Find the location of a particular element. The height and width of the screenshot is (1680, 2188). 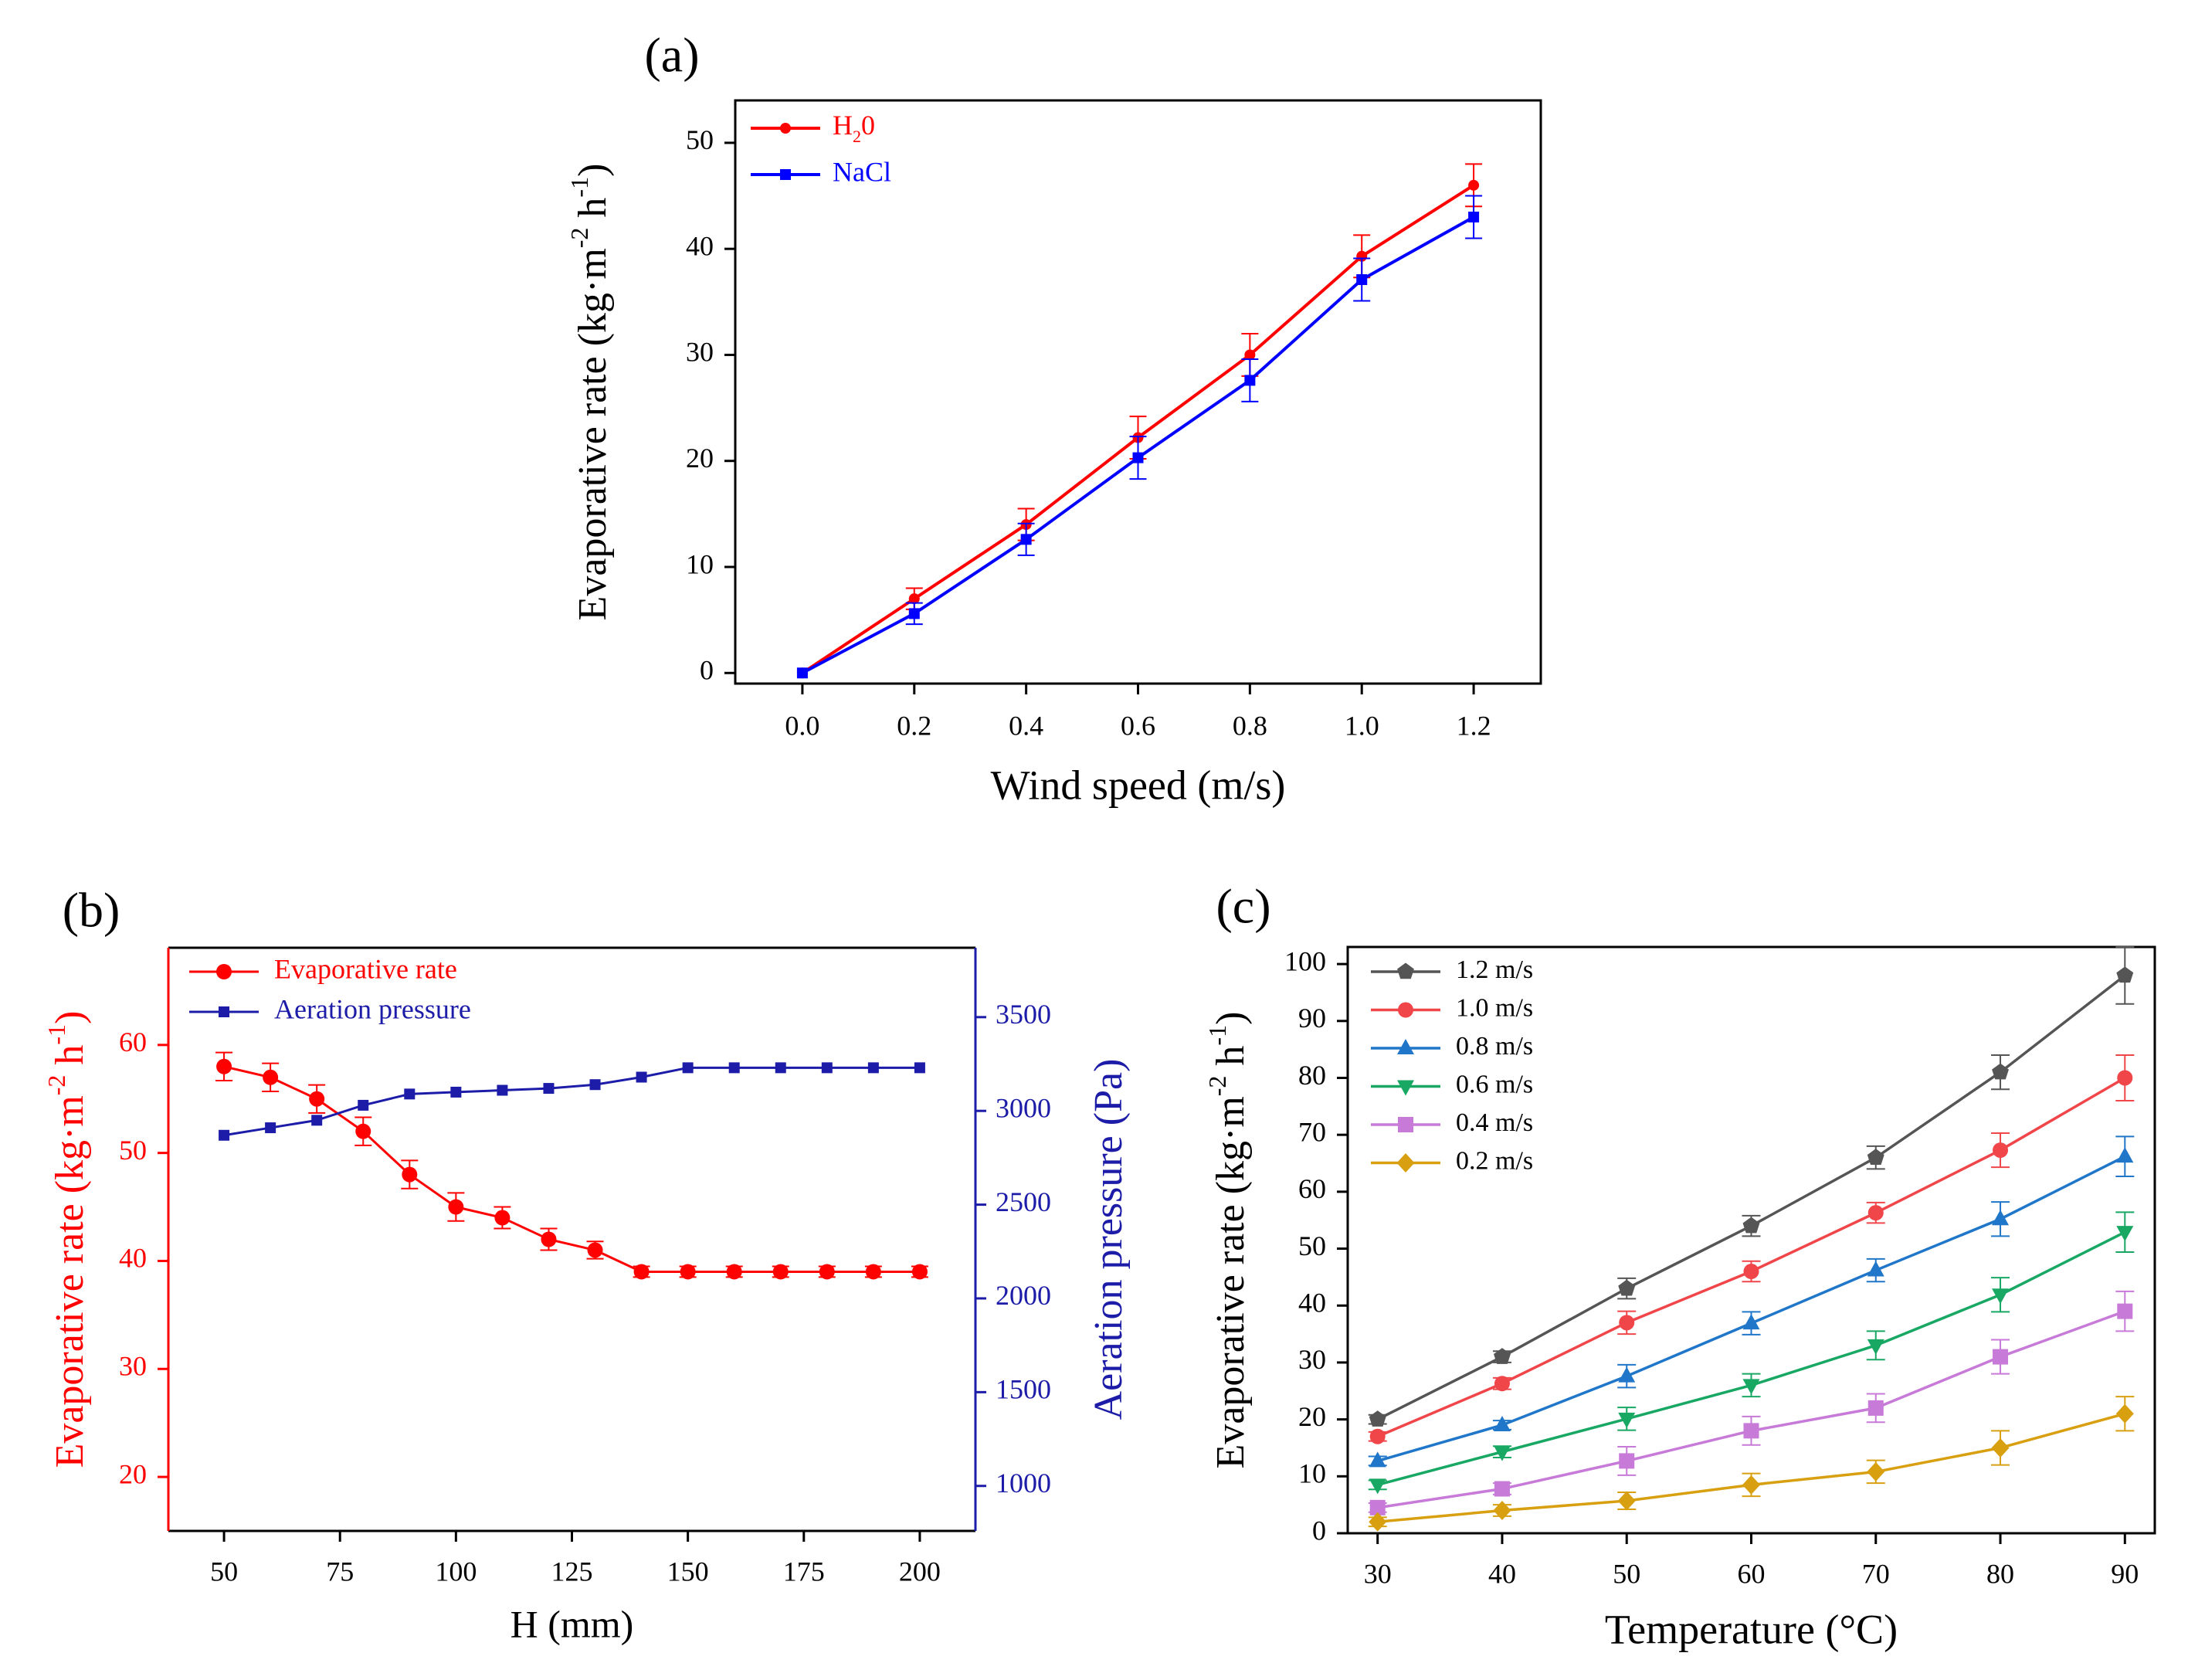

legend-label: NaCl is located at coordinates (862, 171).